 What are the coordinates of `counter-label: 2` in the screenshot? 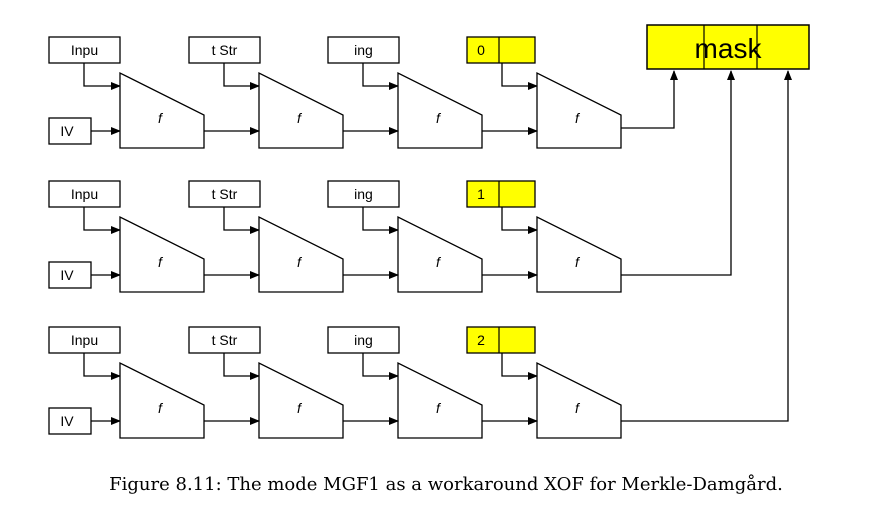 It's located at (481, 340).